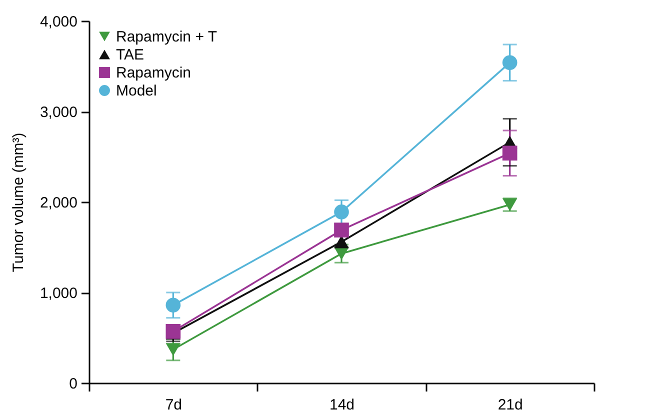 The image size is (646, 417). Describe the element at coordinates (59, 203) in the screenshot. I see `y-tick-label: 2,000` at that location.